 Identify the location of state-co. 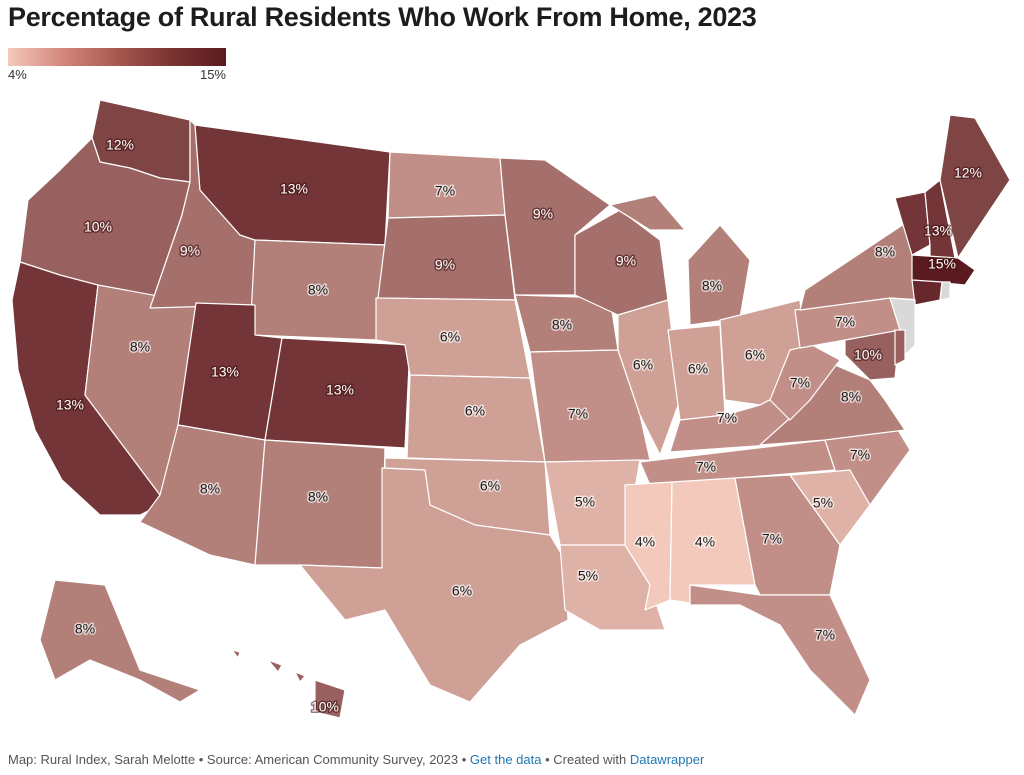
(337, 393).